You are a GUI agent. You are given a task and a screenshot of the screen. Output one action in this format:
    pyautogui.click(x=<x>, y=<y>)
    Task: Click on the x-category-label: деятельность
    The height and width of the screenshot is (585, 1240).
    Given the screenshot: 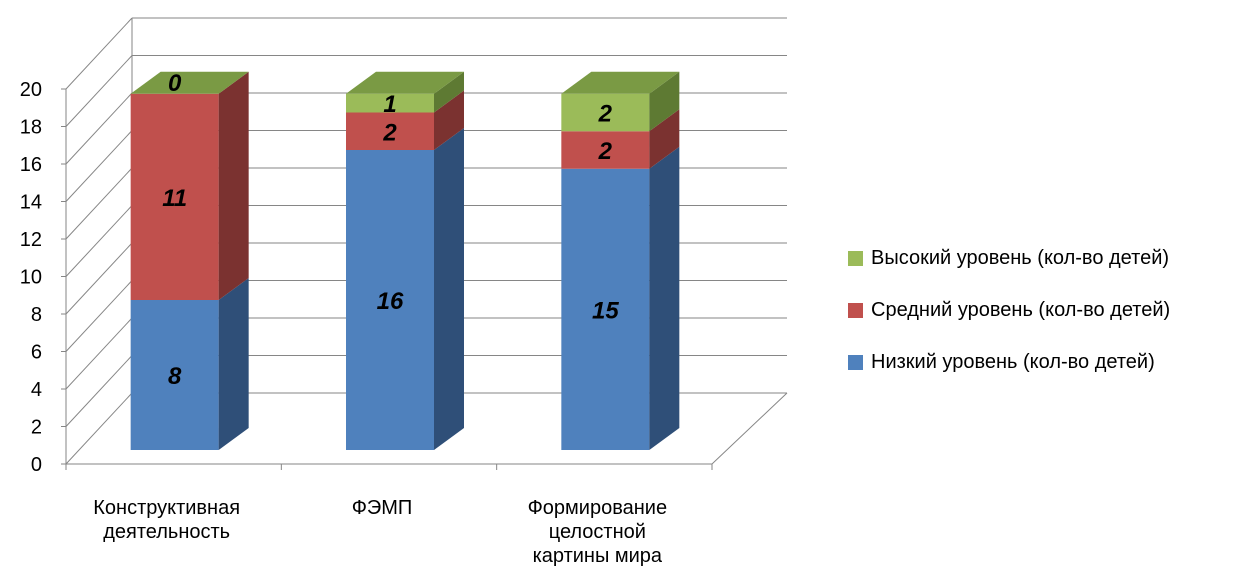 What is the action you would take?
    pyautogui.click(x=166, y=532)
    